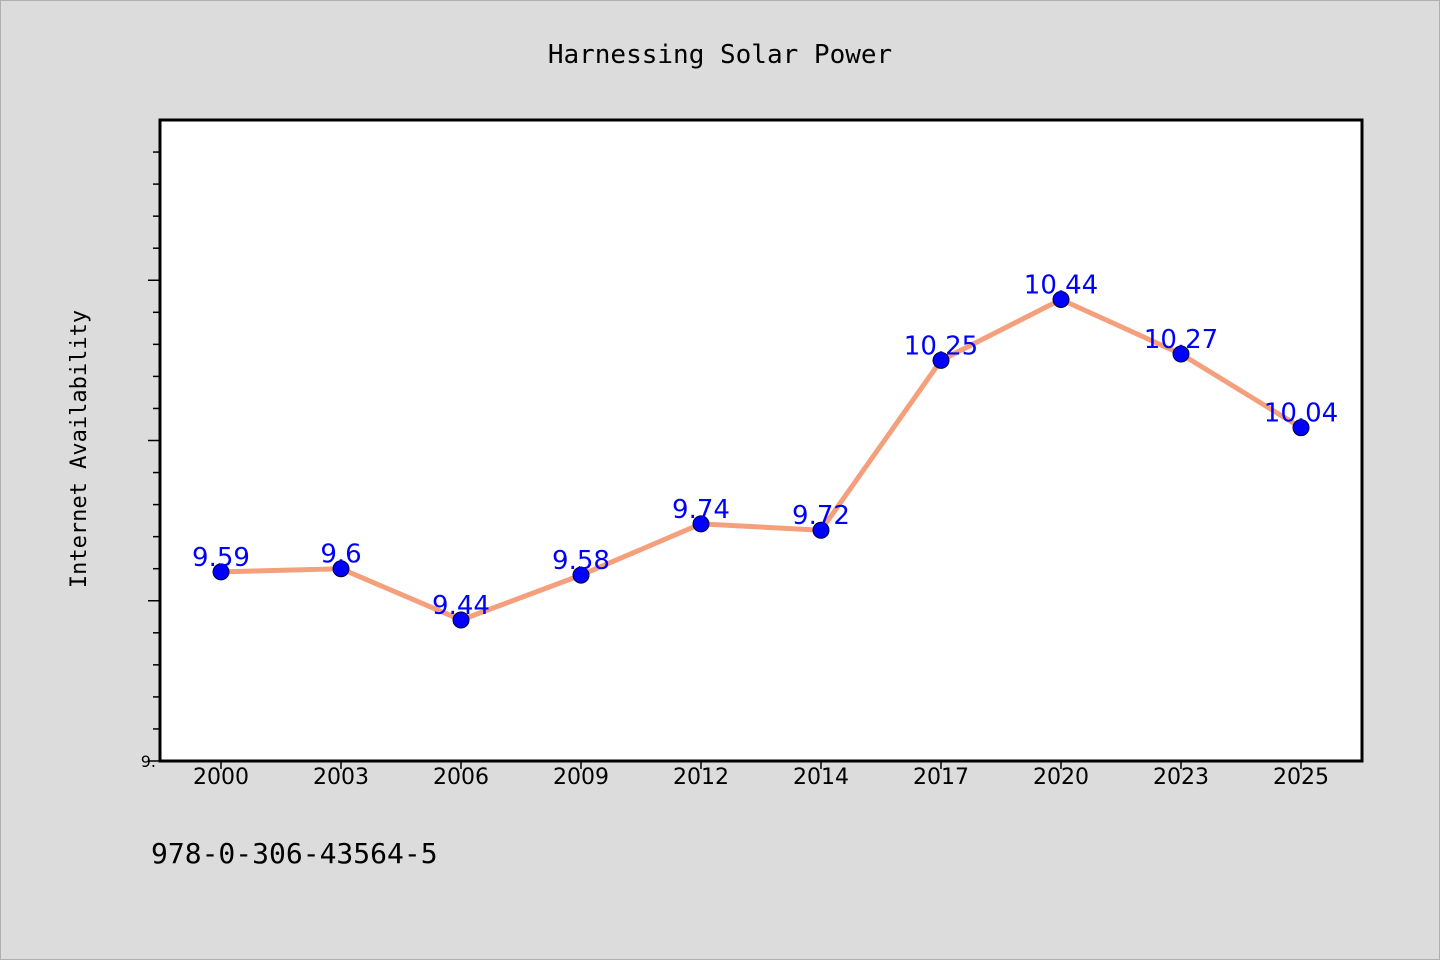  I want to click on data-label: 9.6, so click(340, 555).